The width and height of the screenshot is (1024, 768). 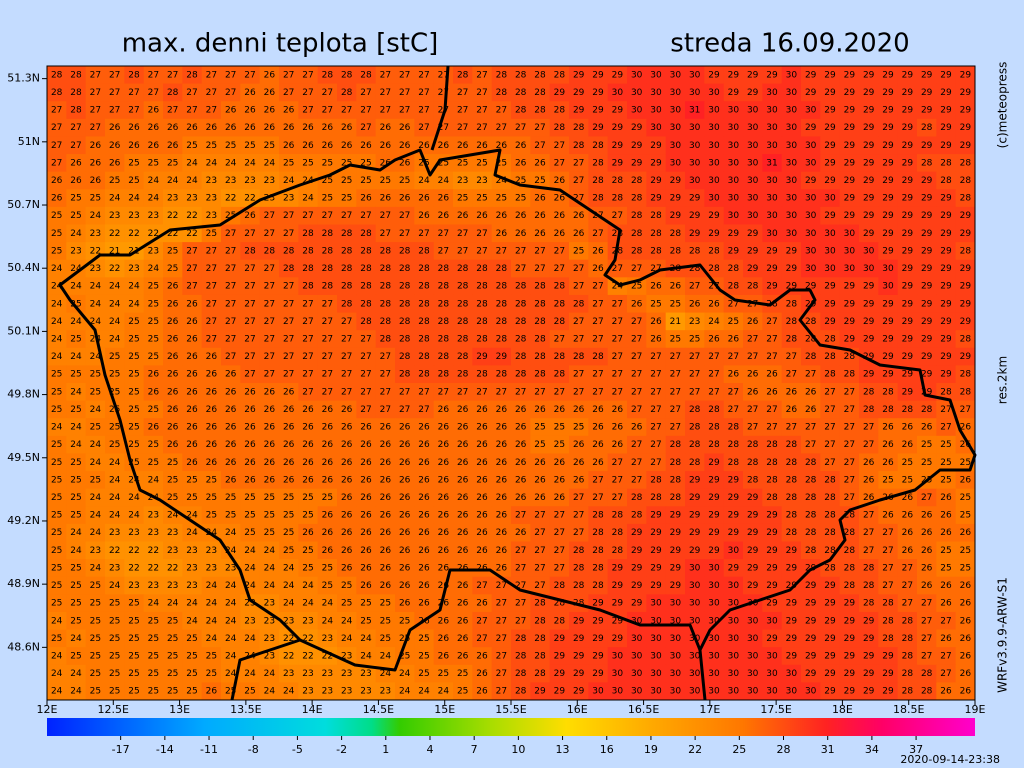 What do you see at coordinates (429, 749) in the screenshot?
I see `colorbar-tick-label: 4` at bounding box center [429, 749].